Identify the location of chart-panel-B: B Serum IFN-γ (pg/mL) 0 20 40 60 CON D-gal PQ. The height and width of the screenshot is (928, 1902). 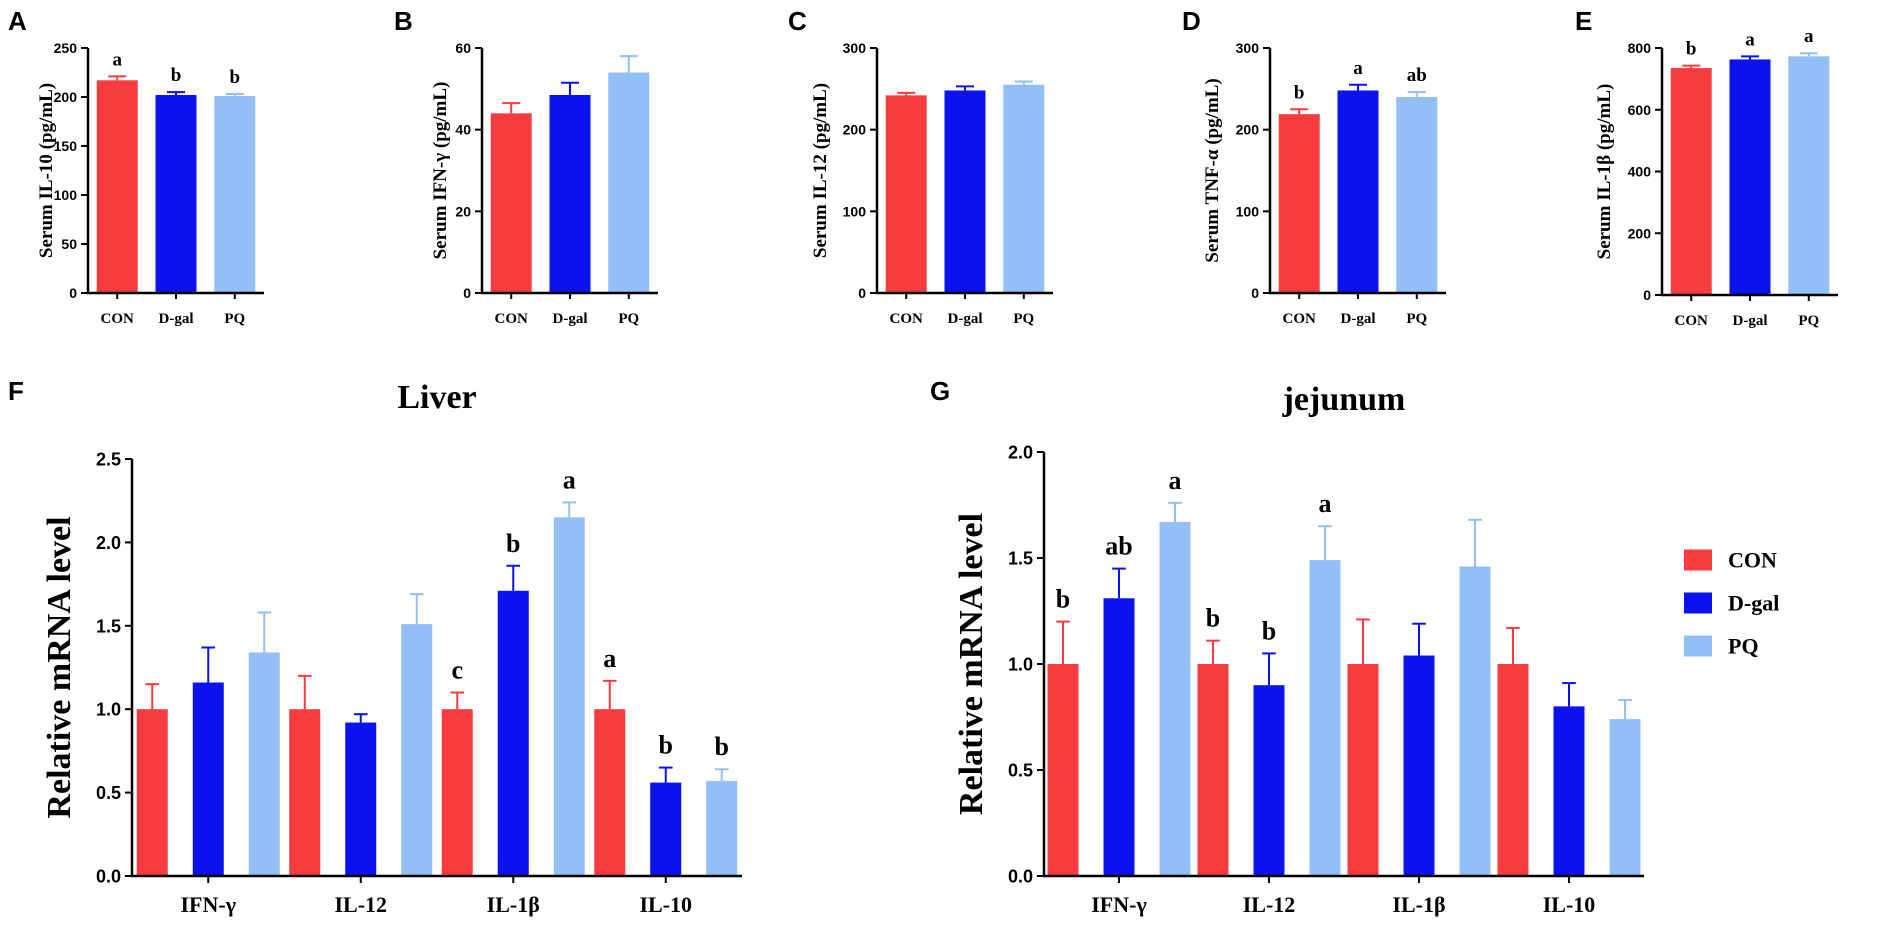
(526, 166).